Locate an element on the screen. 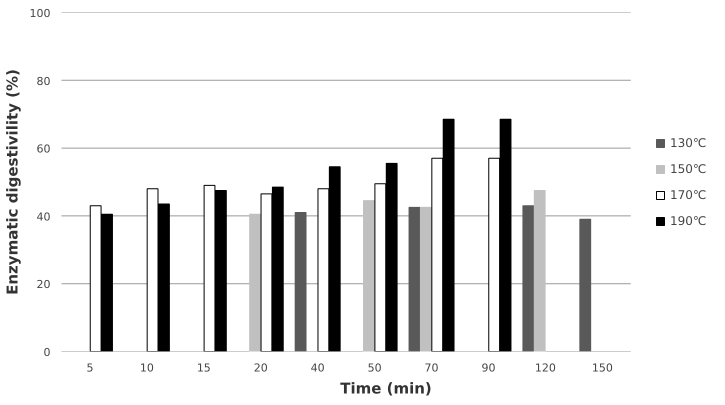  x-tick-label: 120 is located at coordinates (545, 368).